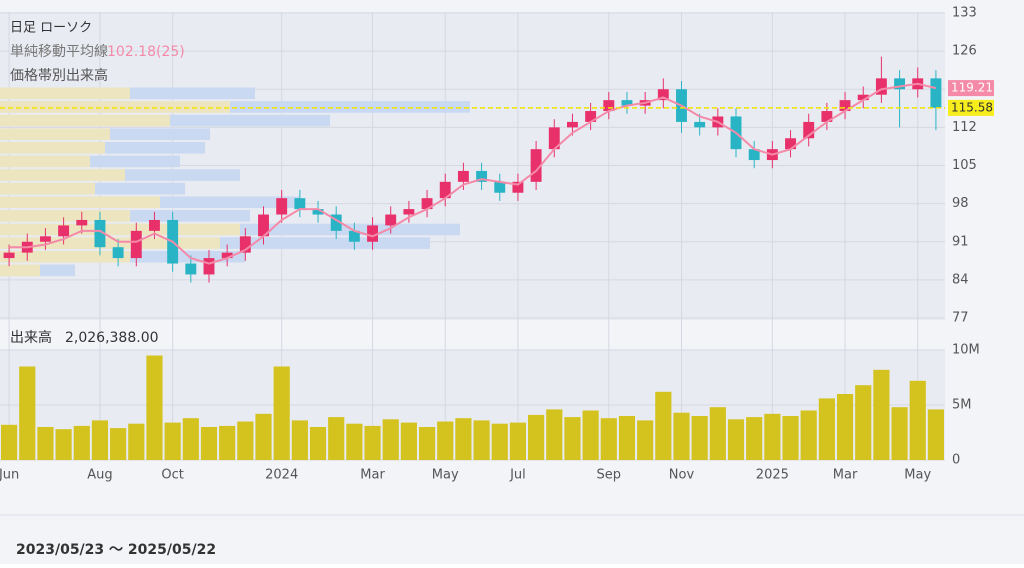  Describe the element at coordinates (281, 475) in the screenshot. I see `x-tick-label: 2024` at that location.